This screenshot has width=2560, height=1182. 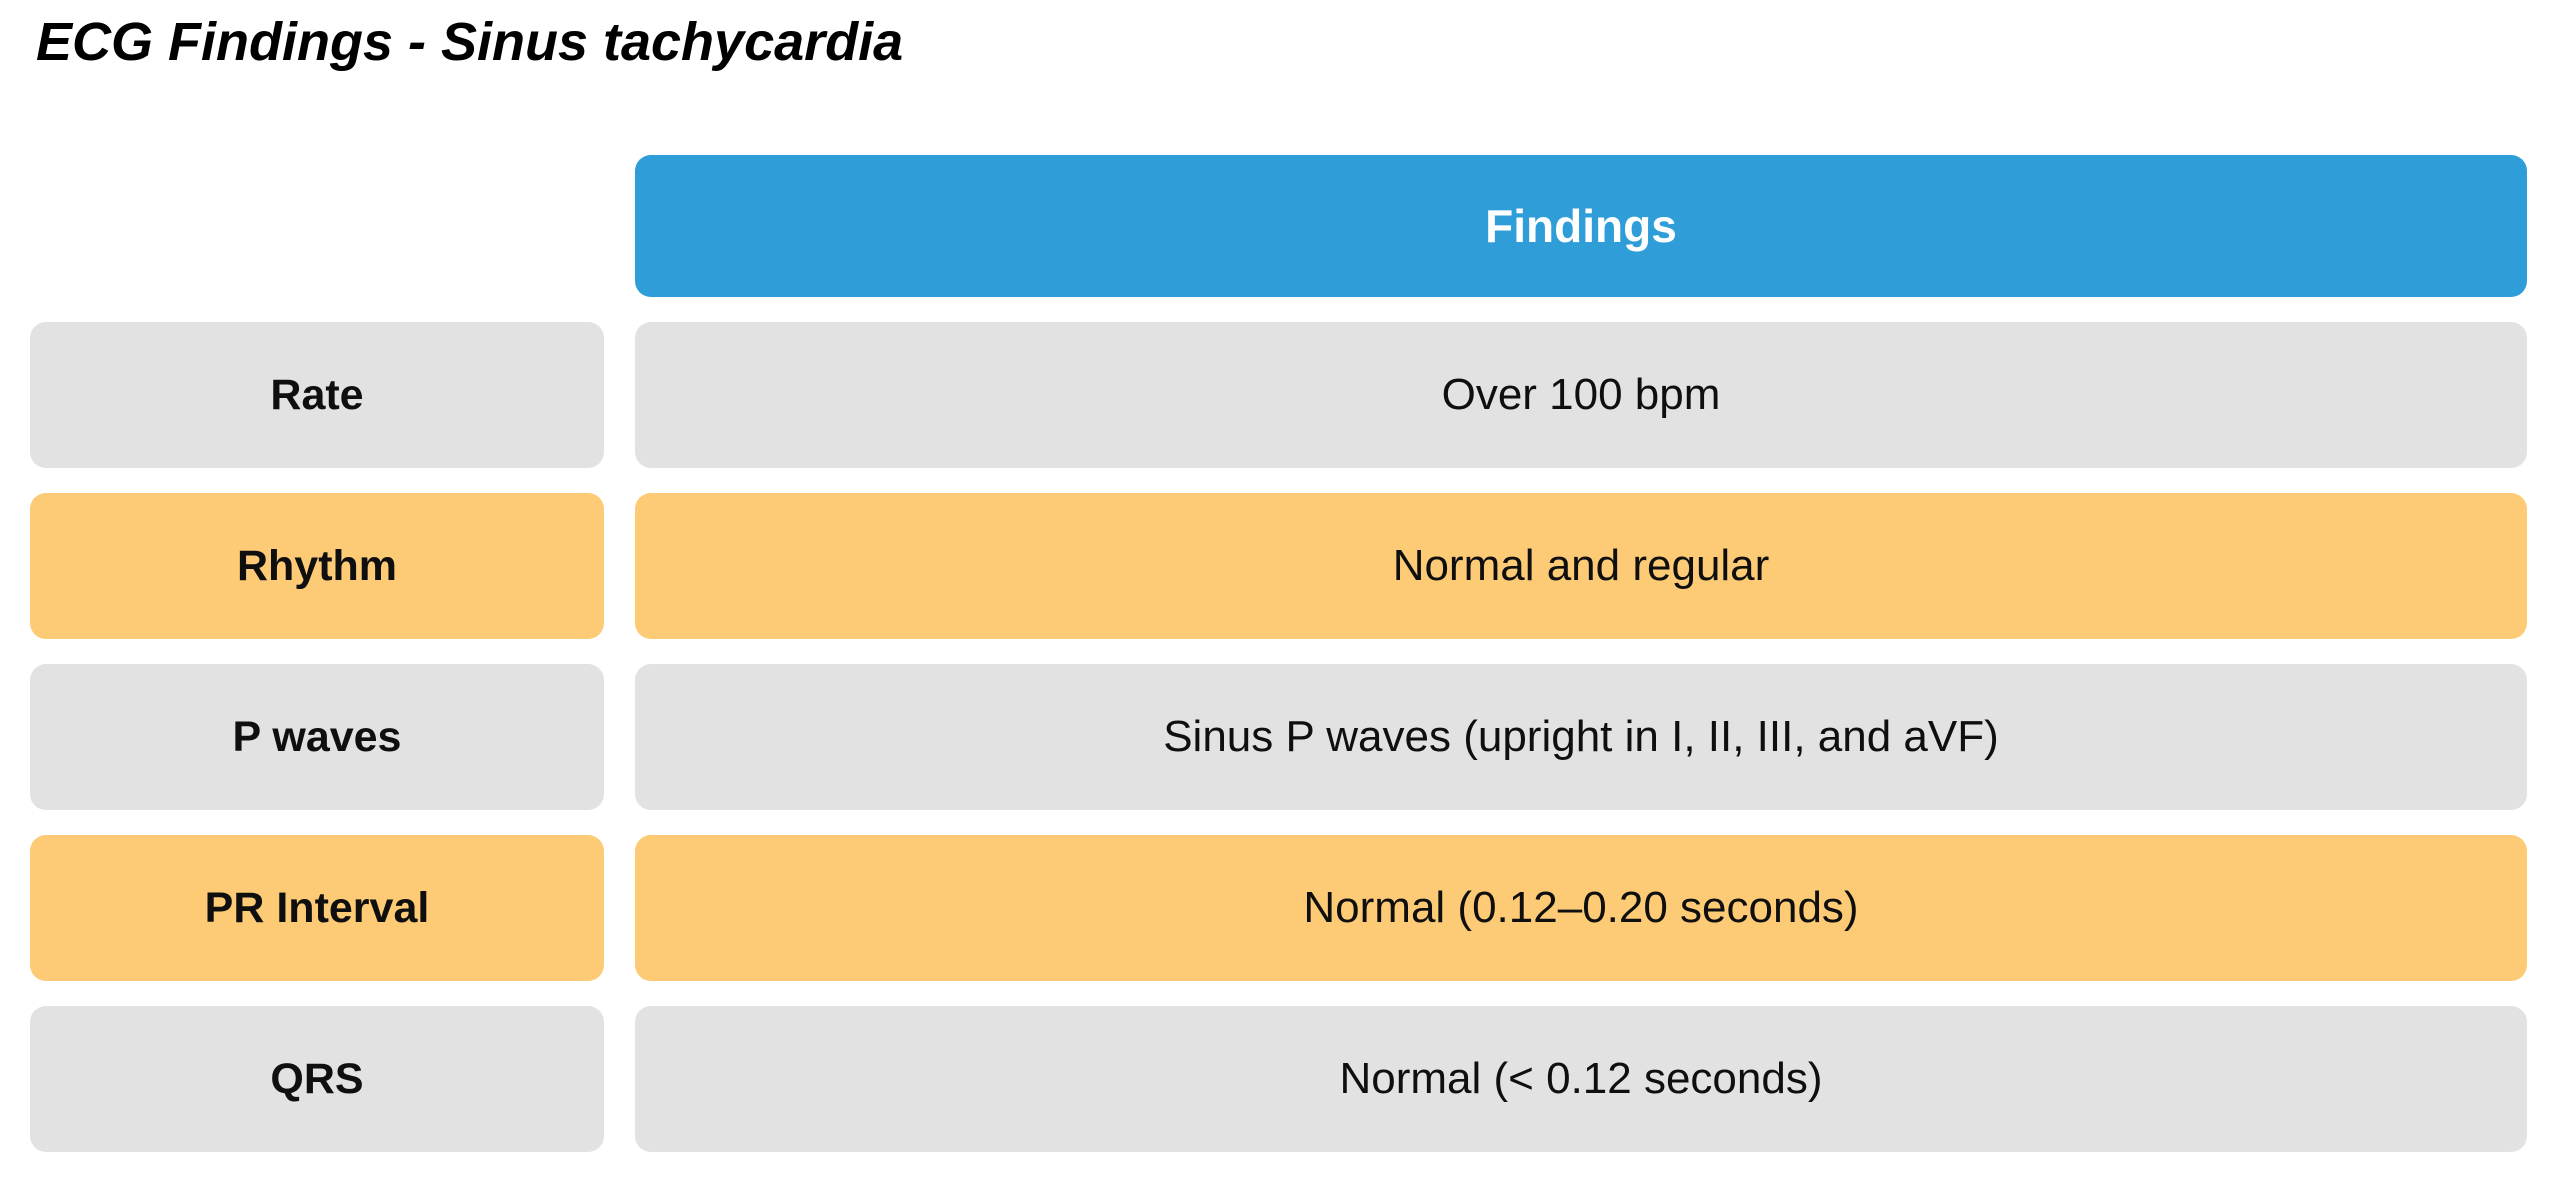 I want to click on row-value-rhythm: Normal and regular, so click(x=1581, y=566).